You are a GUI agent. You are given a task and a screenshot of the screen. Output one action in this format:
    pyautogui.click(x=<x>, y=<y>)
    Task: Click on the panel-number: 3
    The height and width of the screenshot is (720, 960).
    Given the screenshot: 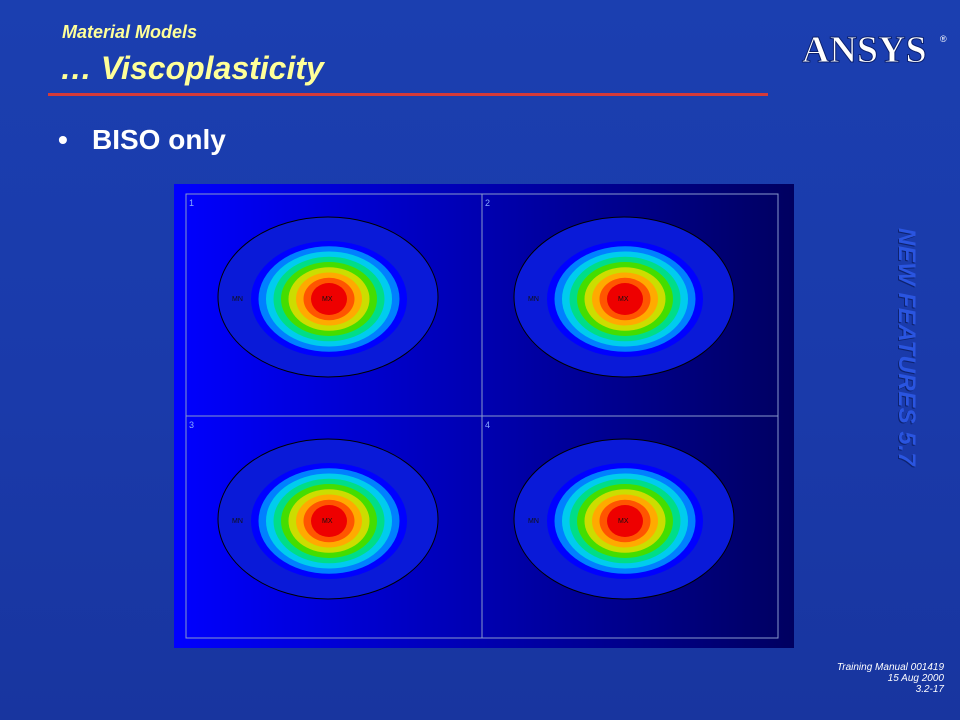 What is the action you would take?
    pyautogui.click(x=191, y=425)
    